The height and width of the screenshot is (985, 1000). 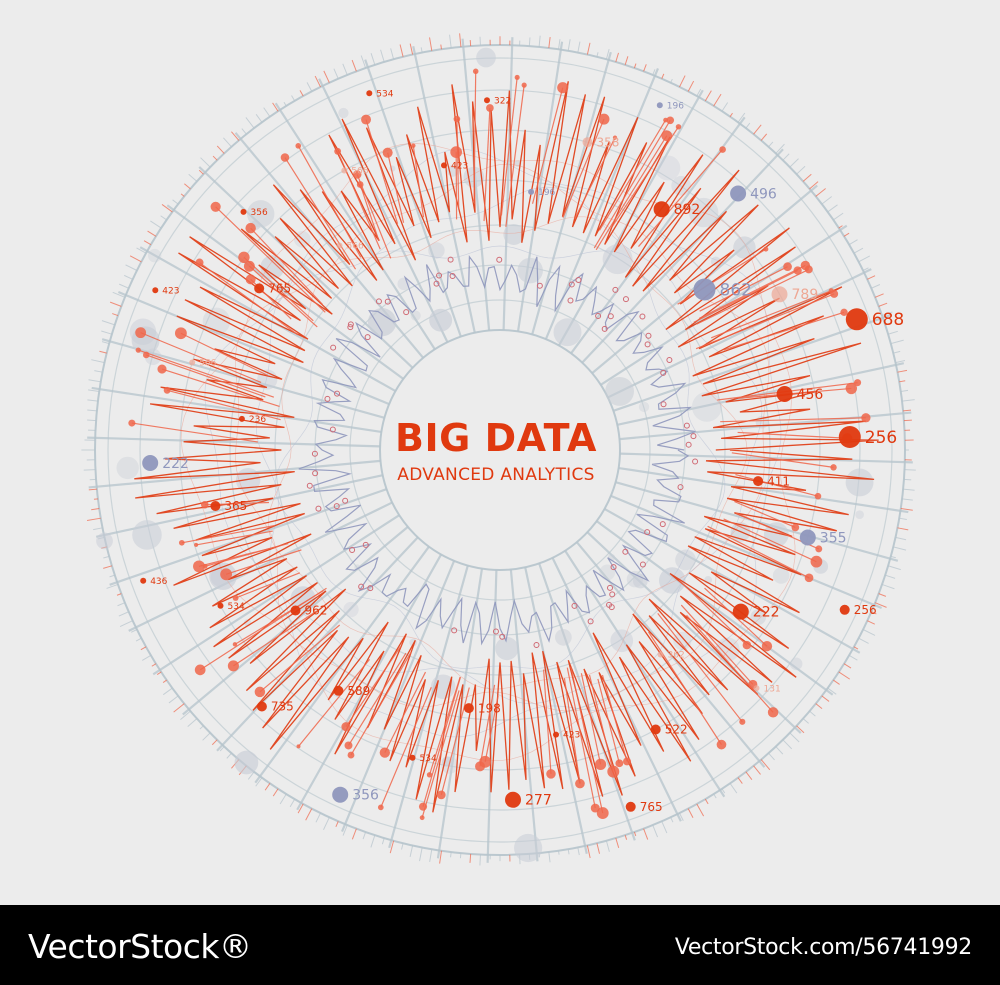 I want to click on value-label: 358, so click(x=608, y=142).